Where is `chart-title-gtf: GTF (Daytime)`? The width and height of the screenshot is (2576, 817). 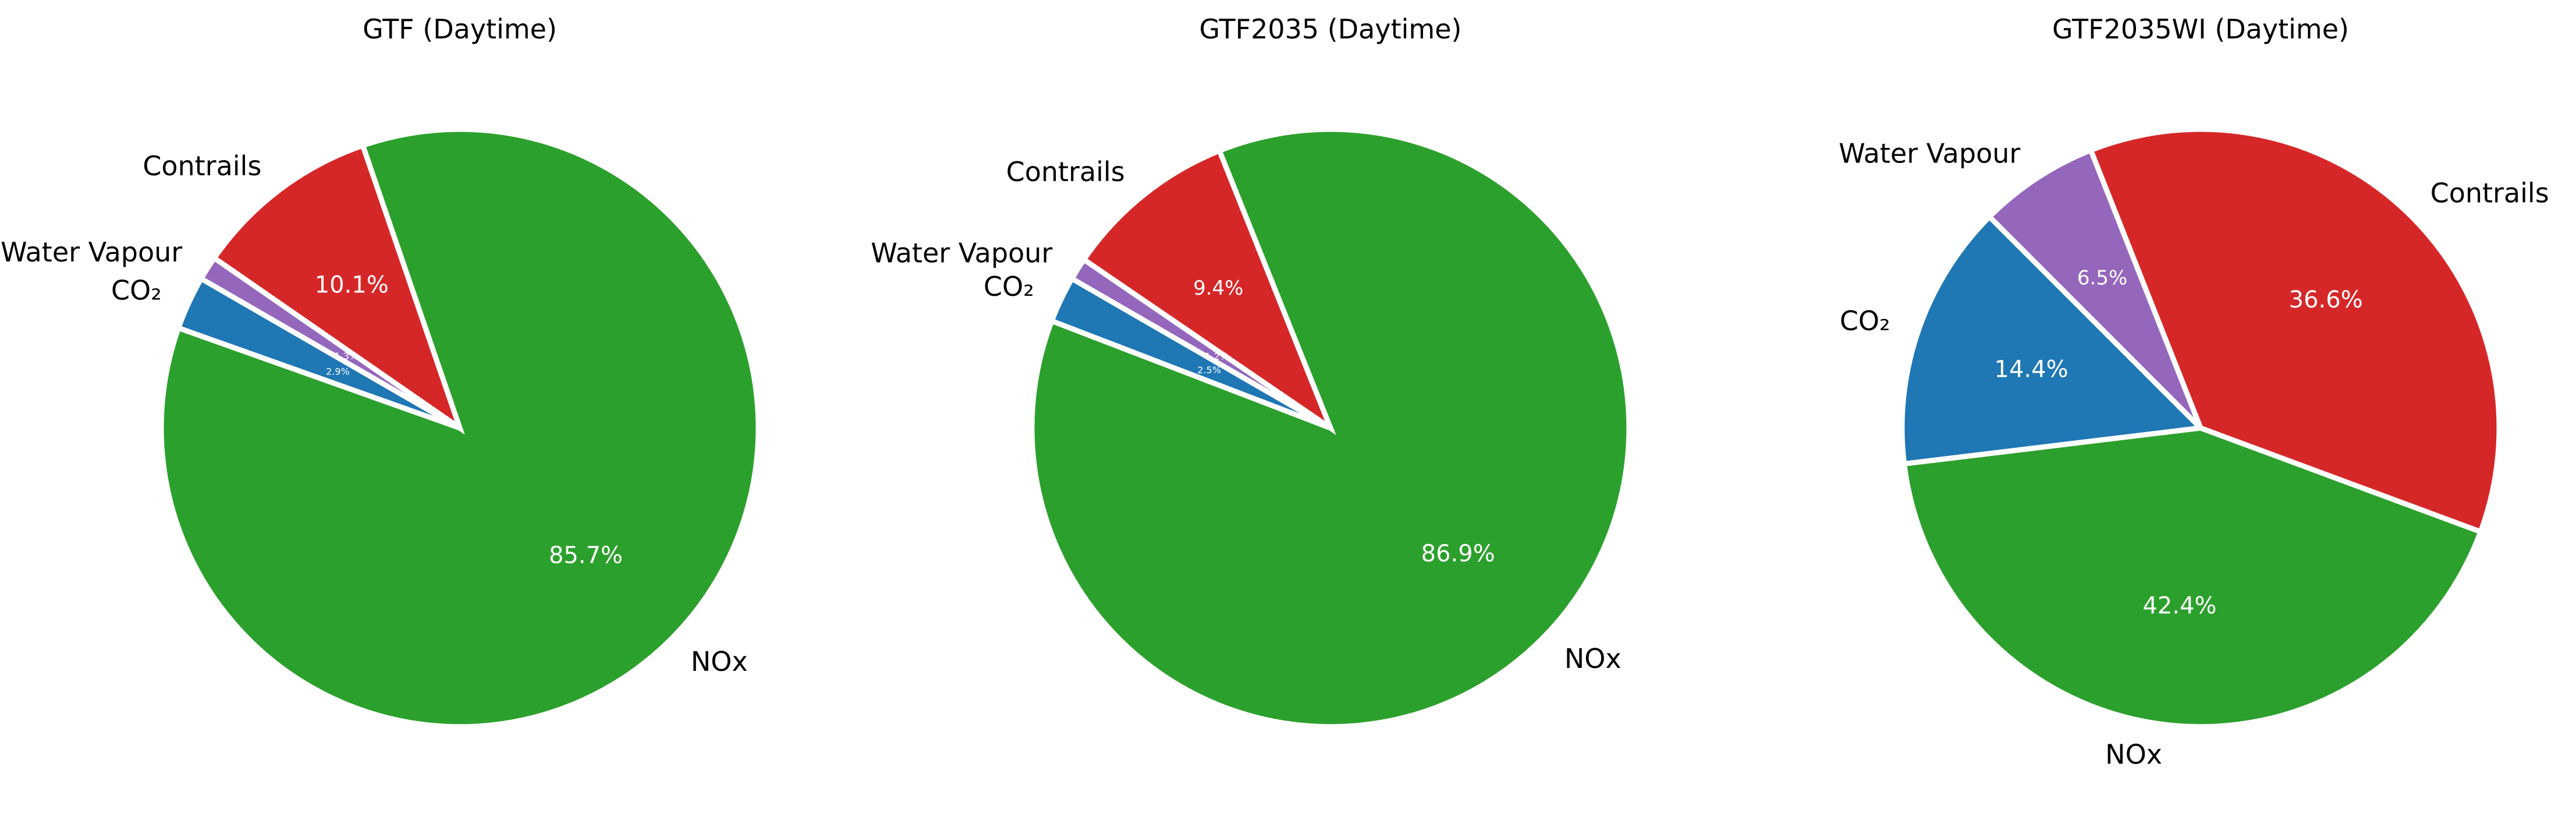 chart-title-gtf: GTF (Daytime) is located at coordinates (460, 29).